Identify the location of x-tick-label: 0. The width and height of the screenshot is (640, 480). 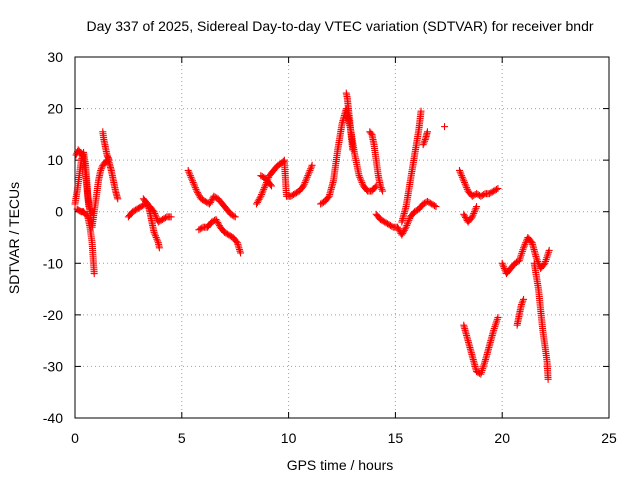
(75, 438).